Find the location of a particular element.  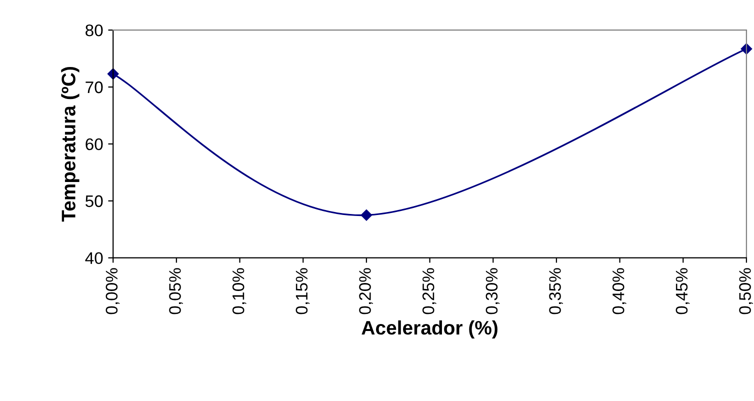

x-tick-label: 0,20% is located at coordinates (366, 291).